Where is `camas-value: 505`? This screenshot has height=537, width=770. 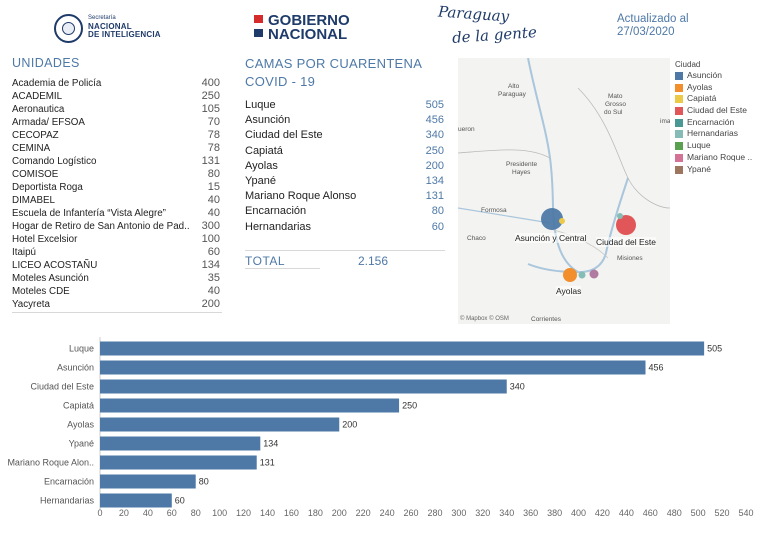
camas-value: 505 is located at coordinates (434, 105).